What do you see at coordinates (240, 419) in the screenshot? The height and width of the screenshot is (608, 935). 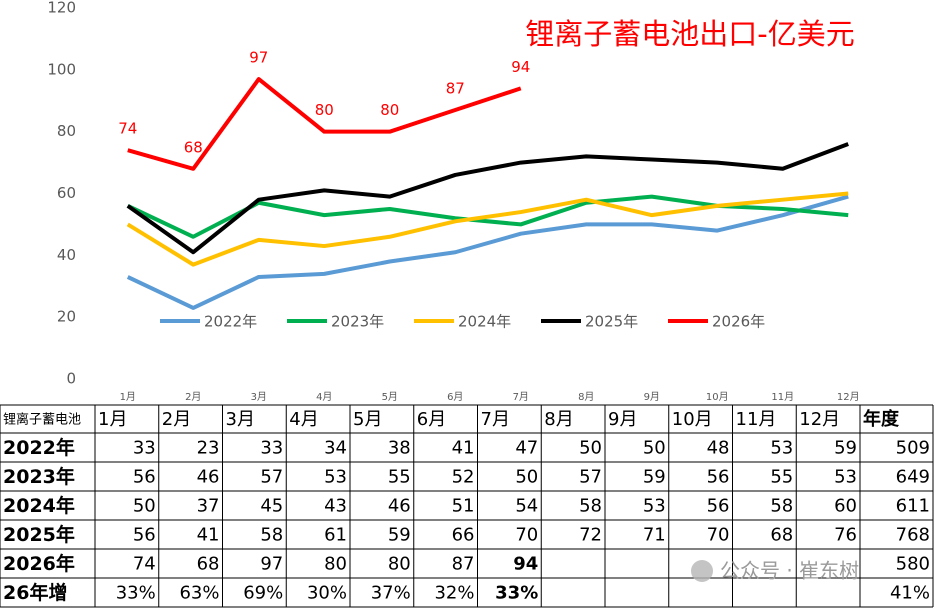 I see `table-header: 3月` at bounding box center [240, 419].